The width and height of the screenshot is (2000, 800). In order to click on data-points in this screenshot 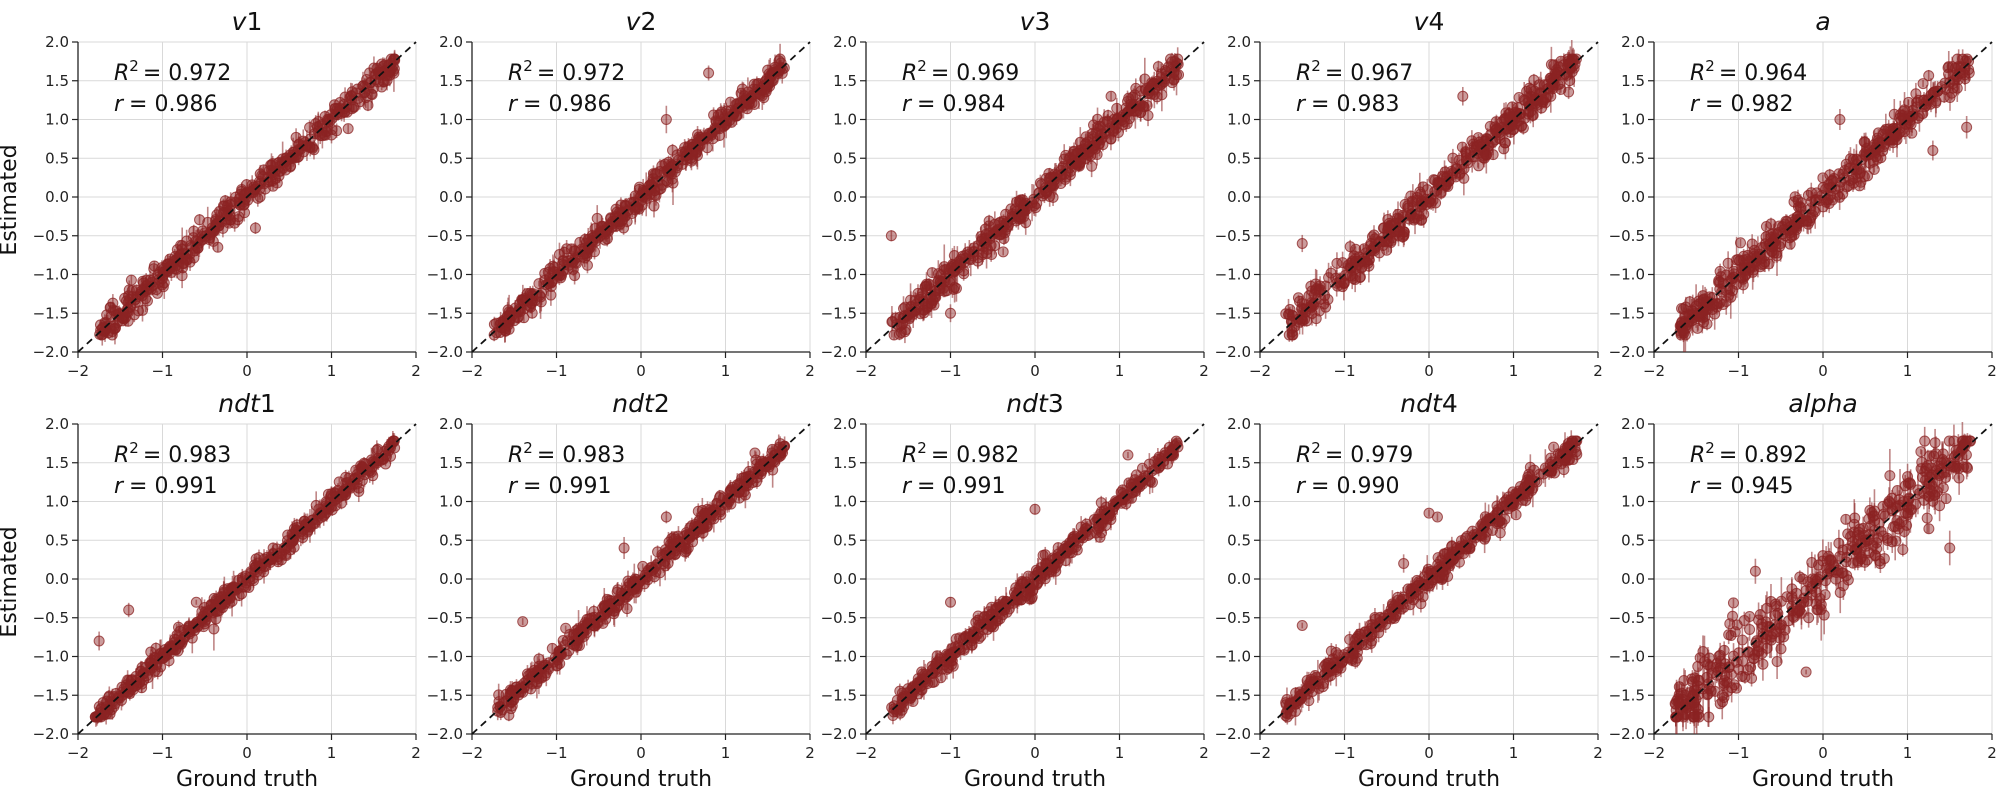, I will do `click(245, 578)`.